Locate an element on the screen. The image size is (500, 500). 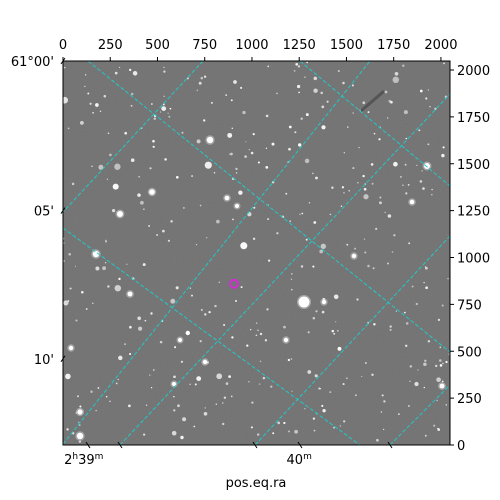
dec-tick is located at coordinates (63, 61).